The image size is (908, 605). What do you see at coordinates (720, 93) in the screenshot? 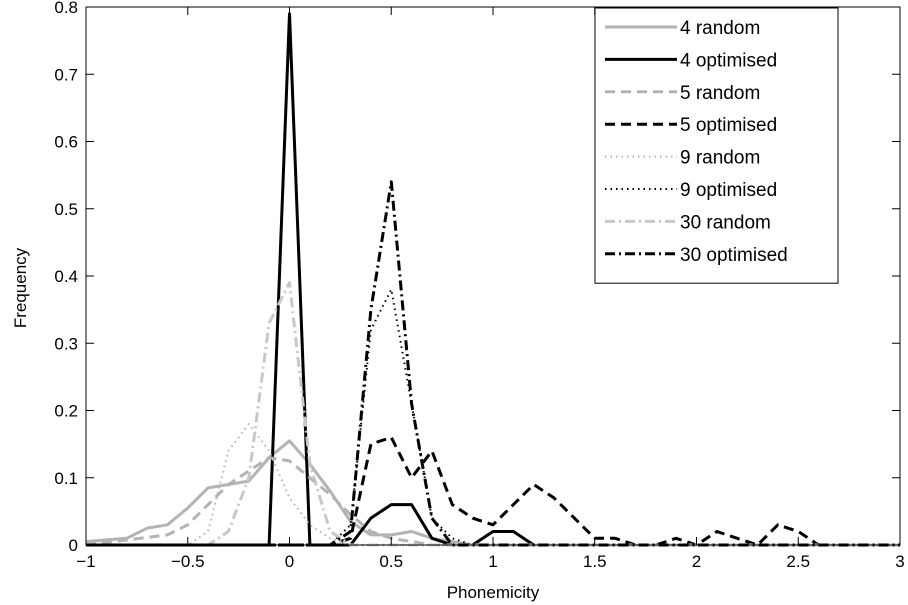
I see `legend-label: 5 random` at bounding box center [720, 93].